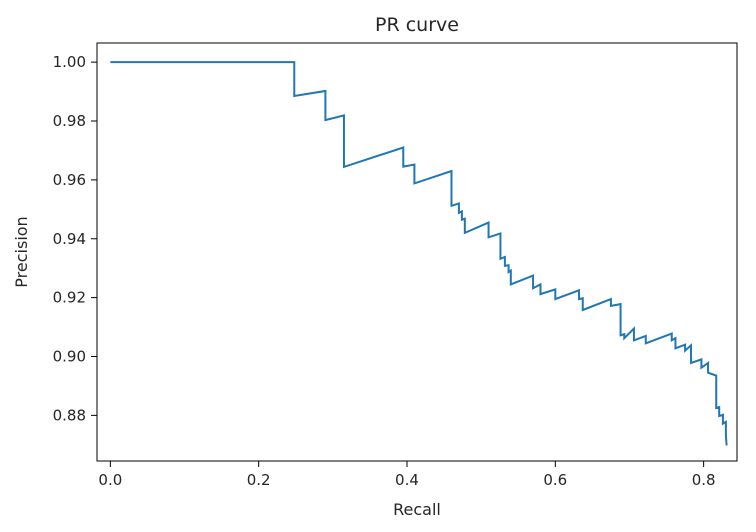  Describe the element at coordinates (704, 480) in the screenshot. I see `x-tick-label: 0.8` at that location.